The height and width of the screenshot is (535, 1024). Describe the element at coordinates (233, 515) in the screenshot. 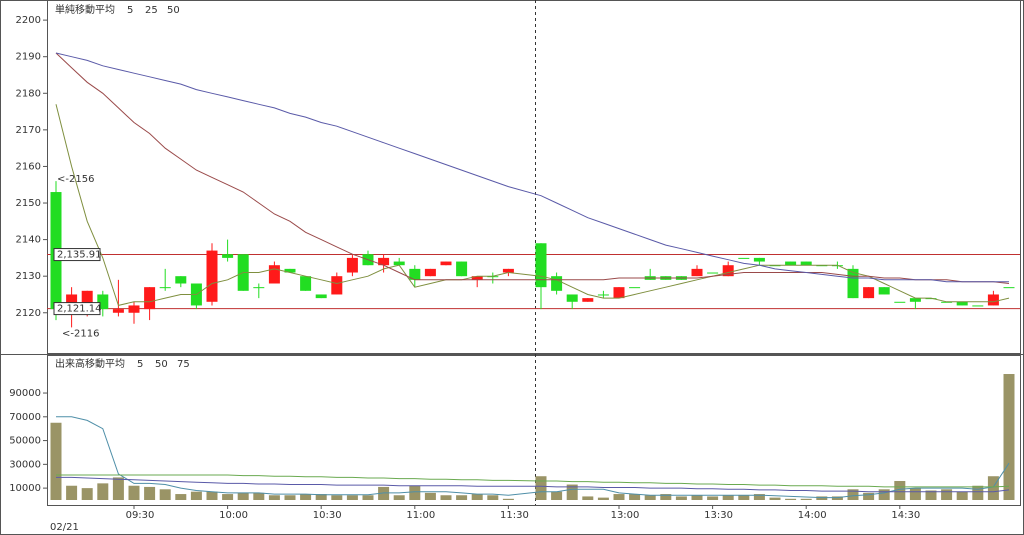

I see `x-tick-label: 10:00` at that location.